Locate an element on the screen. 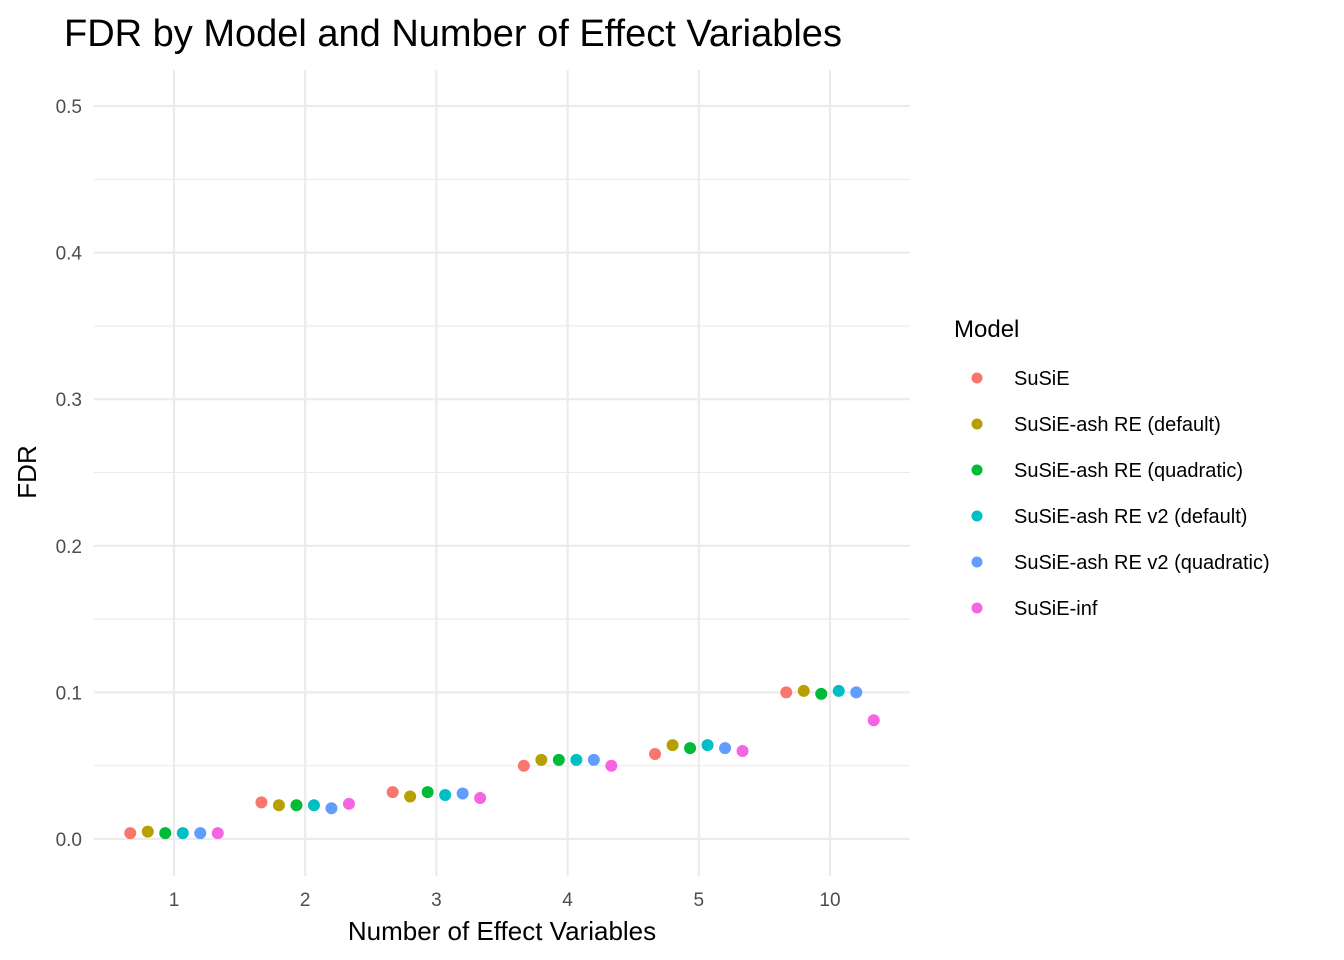  legend-label: SuSiE-ash RE v2 (default) is located at coordinates (1130, 517).